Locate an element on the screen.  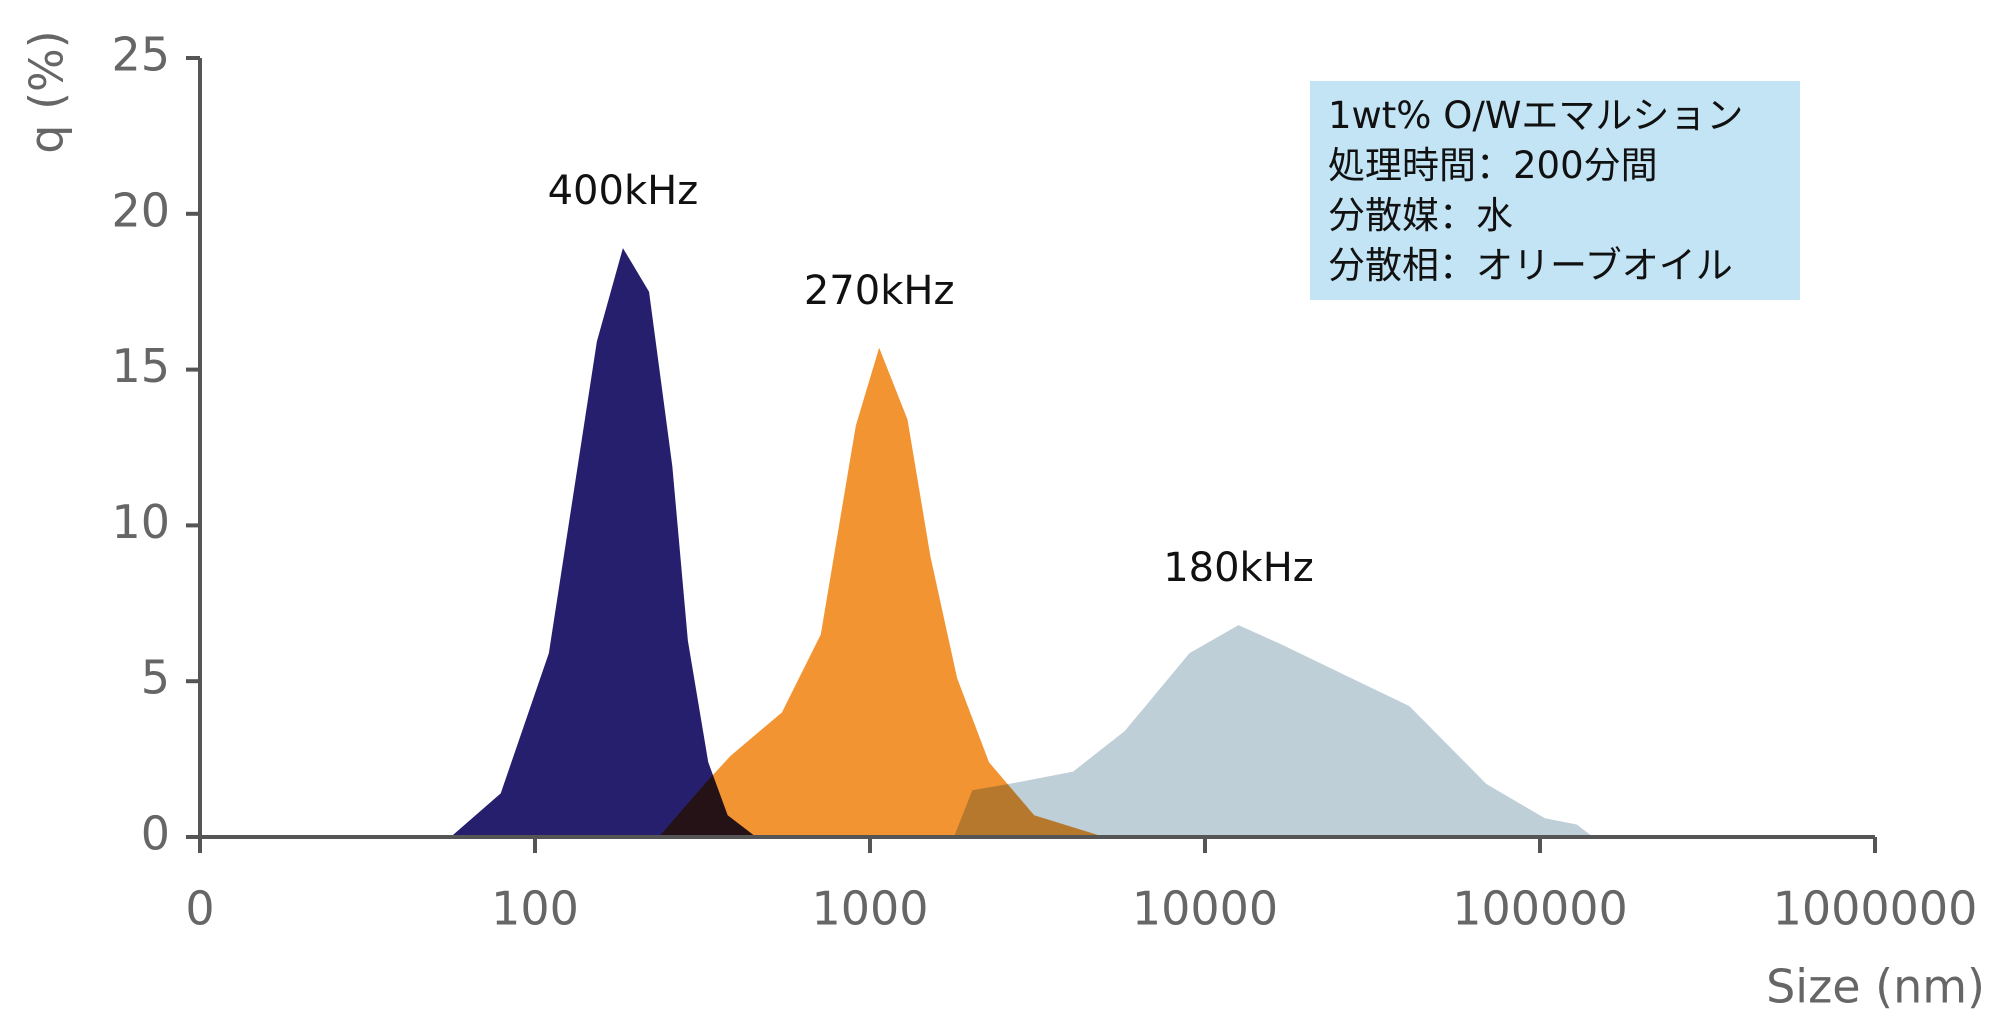
x-tick-label: 100 is located at coordinates (535, 909).